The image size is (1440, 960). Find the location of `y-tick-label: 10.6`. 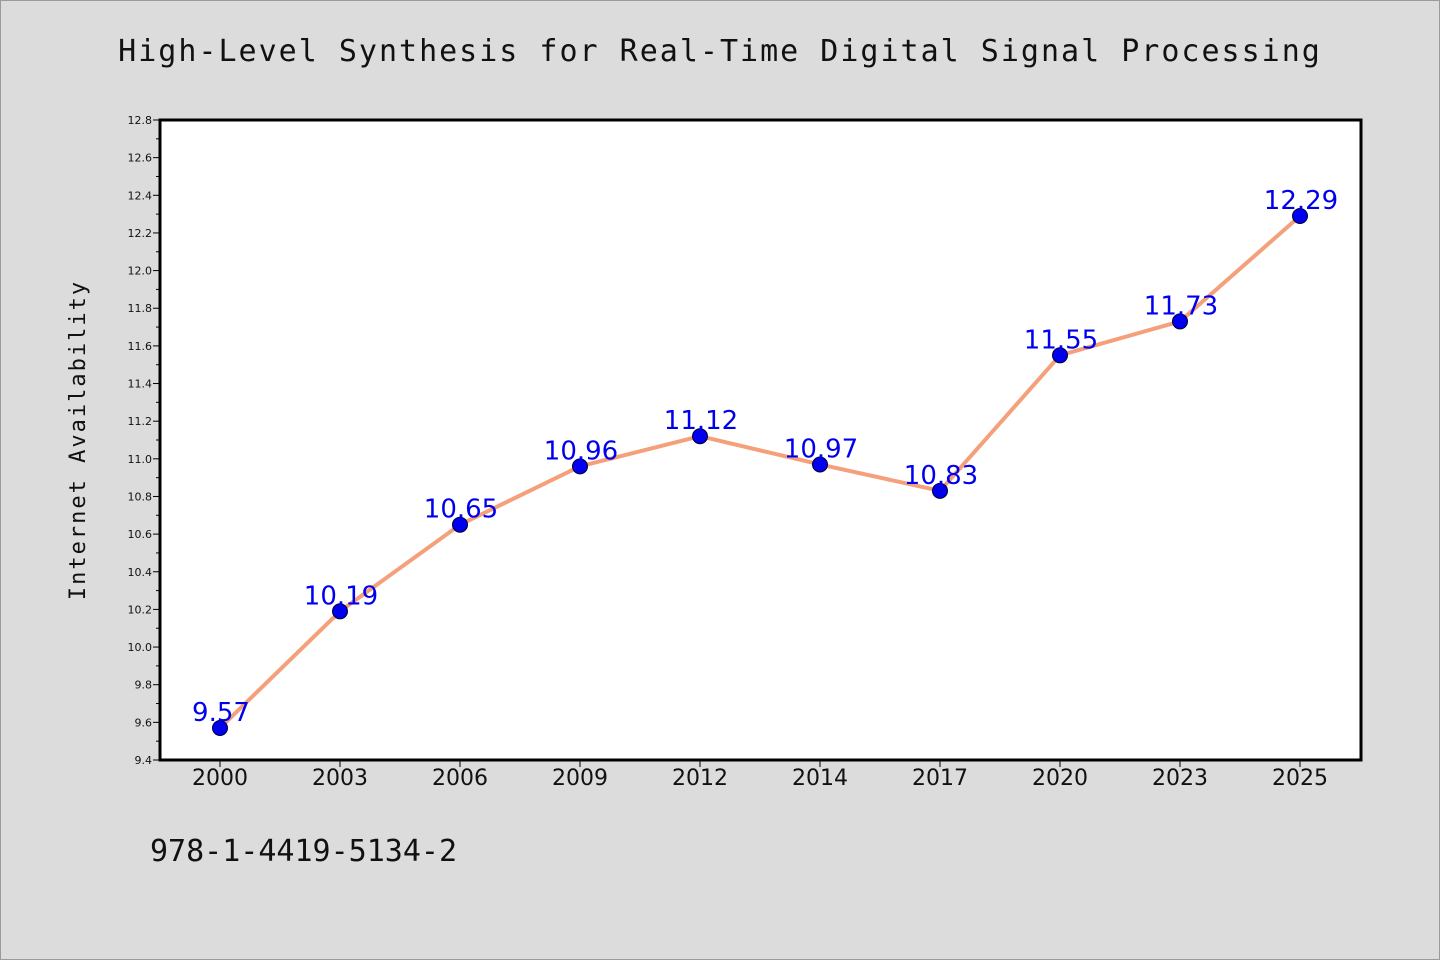

y-tick-label: 10.6 is located at coordinates (140, 534).